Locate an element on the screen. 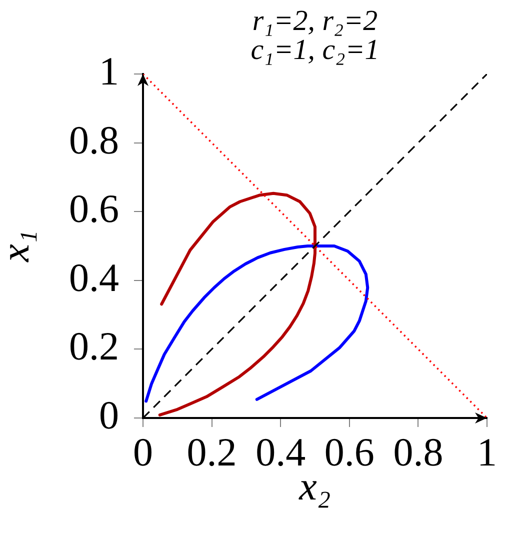 This screenshot has width=512, height=535. y-tick-label: 1 is located at coordinates (109, 71).